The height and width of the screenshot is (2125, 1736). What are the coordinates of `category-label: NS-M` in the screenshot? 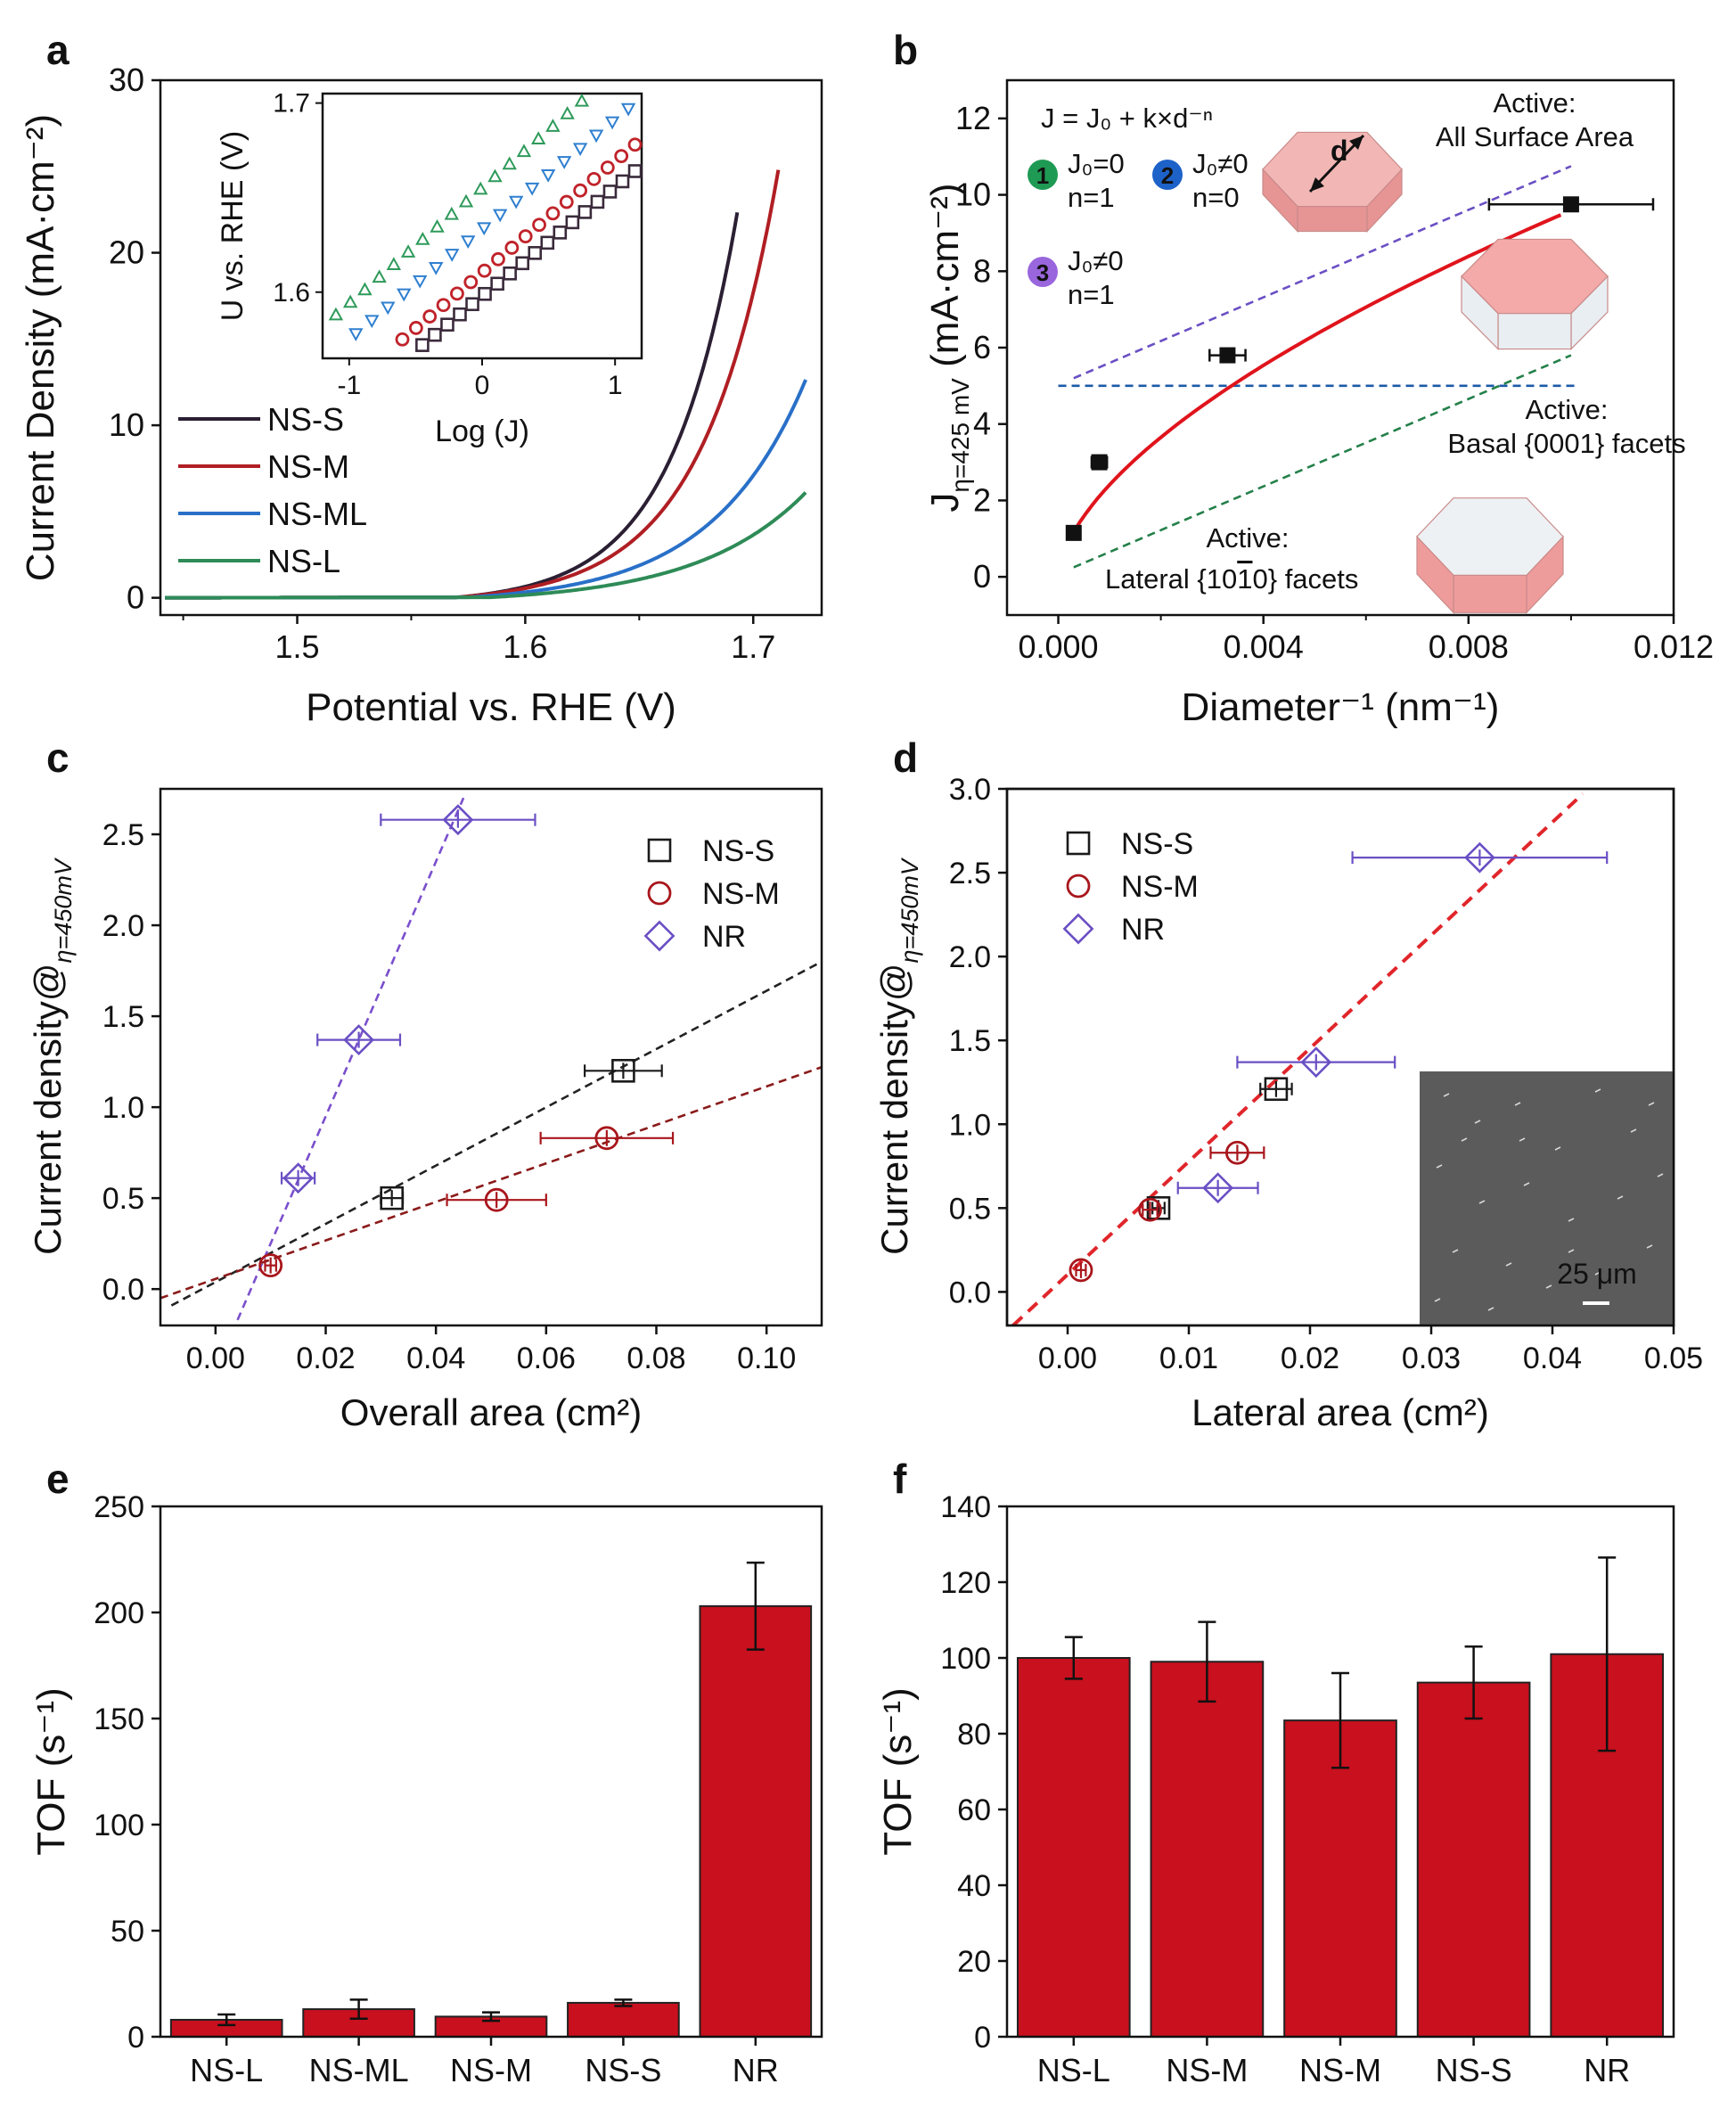 It's located at (1340, 2070).